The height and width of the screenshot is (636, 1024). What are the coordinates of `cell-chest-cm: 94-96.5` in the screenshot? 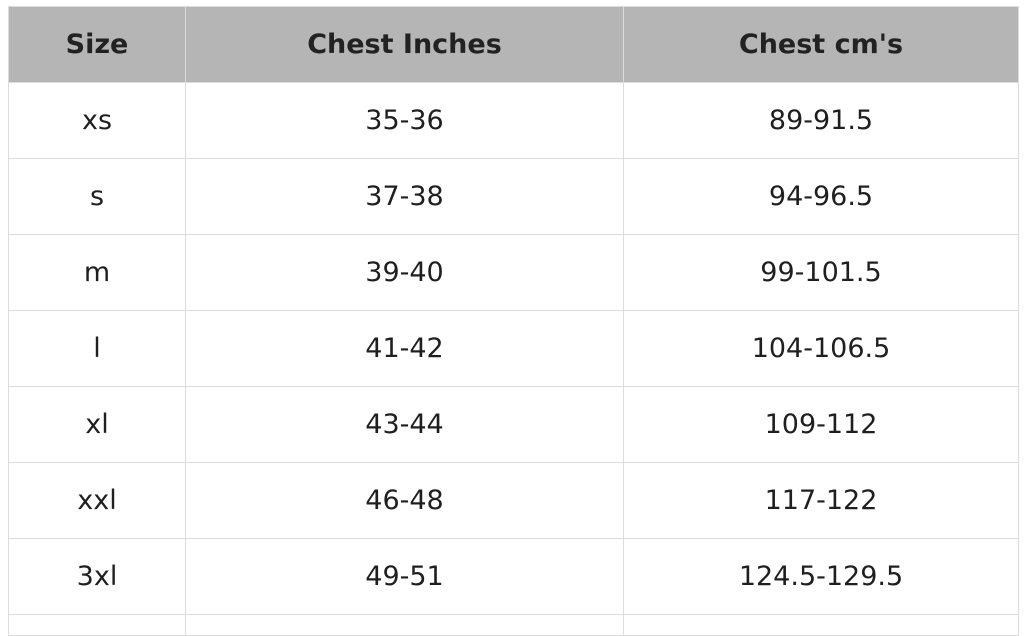 It's located at (821, 196).